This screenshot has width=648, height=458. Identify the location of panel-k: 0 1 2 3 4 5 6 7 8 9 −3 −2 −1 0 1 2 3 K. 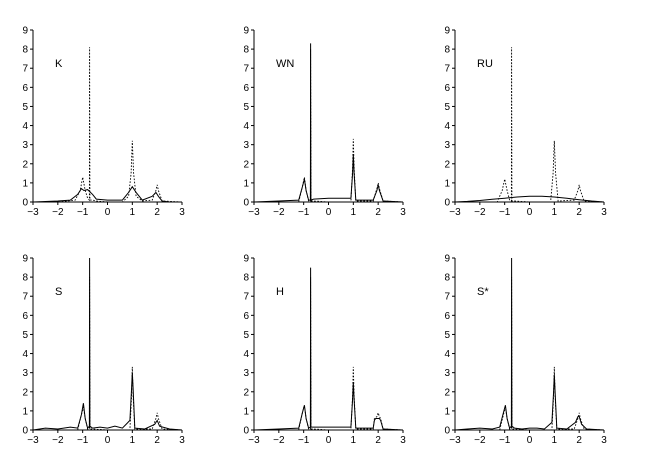
(103, 122).